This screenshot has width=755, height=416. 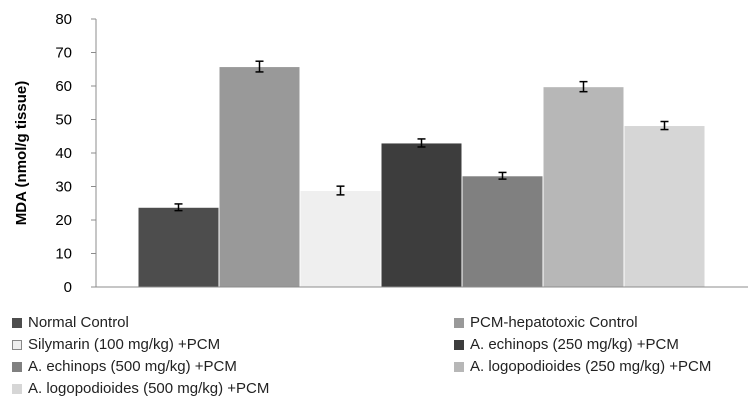 I want to click on legend-item: A. logopodioides (500 mg/kg) +PCM, so click(x=140, y=388).